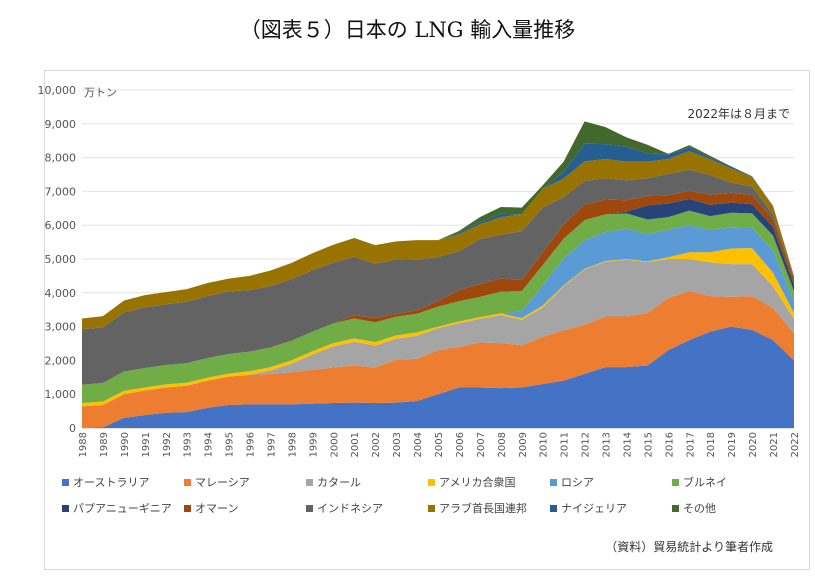 Image resolution: width=815 pixels, height=587 pixels. Describe the element at coordinates (57, 90) in the screenshot. I see `y-tick-label: 10,000` at that location.